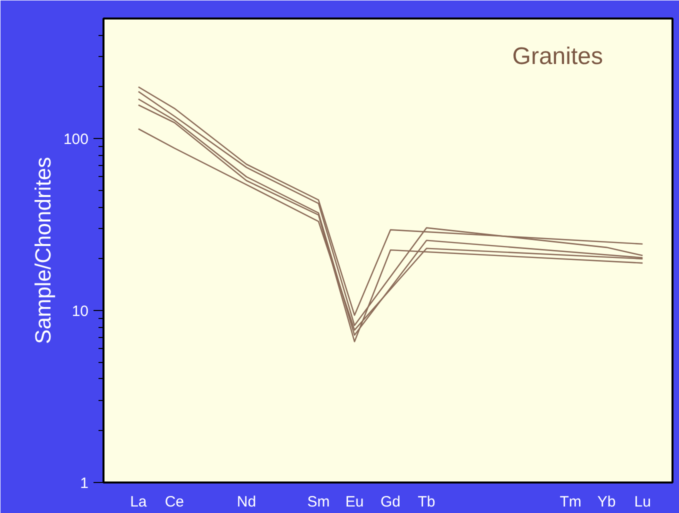 The image size is (679, 513). Describe the element at coordinates (354, 502) in the screenshot. I see `x-tick-label: Eu` at that location.